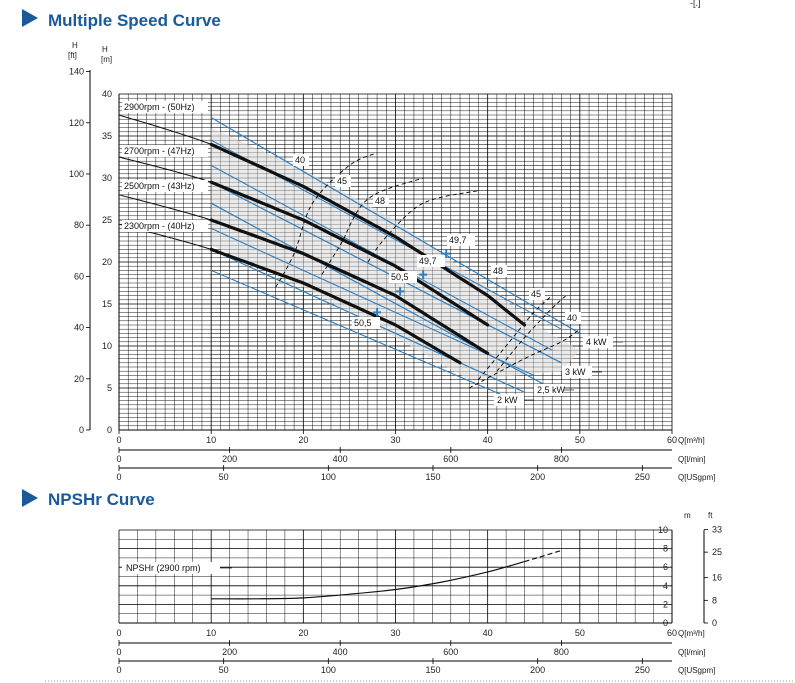 Image resolution: width=795 pixels, height=683 pixels. I want to click on m-tick-label: 5, so click(109, 388).